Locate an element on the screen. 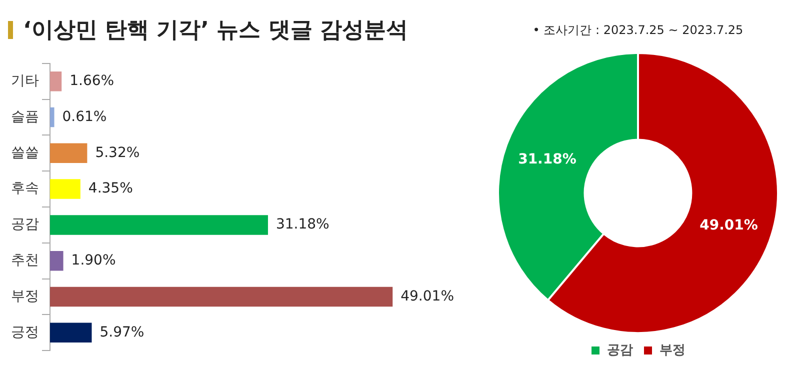 Image resolution: width=800 pixels, height=380 pixels. y-tick-label: 슬픔 is located at coordinates (25, 116).